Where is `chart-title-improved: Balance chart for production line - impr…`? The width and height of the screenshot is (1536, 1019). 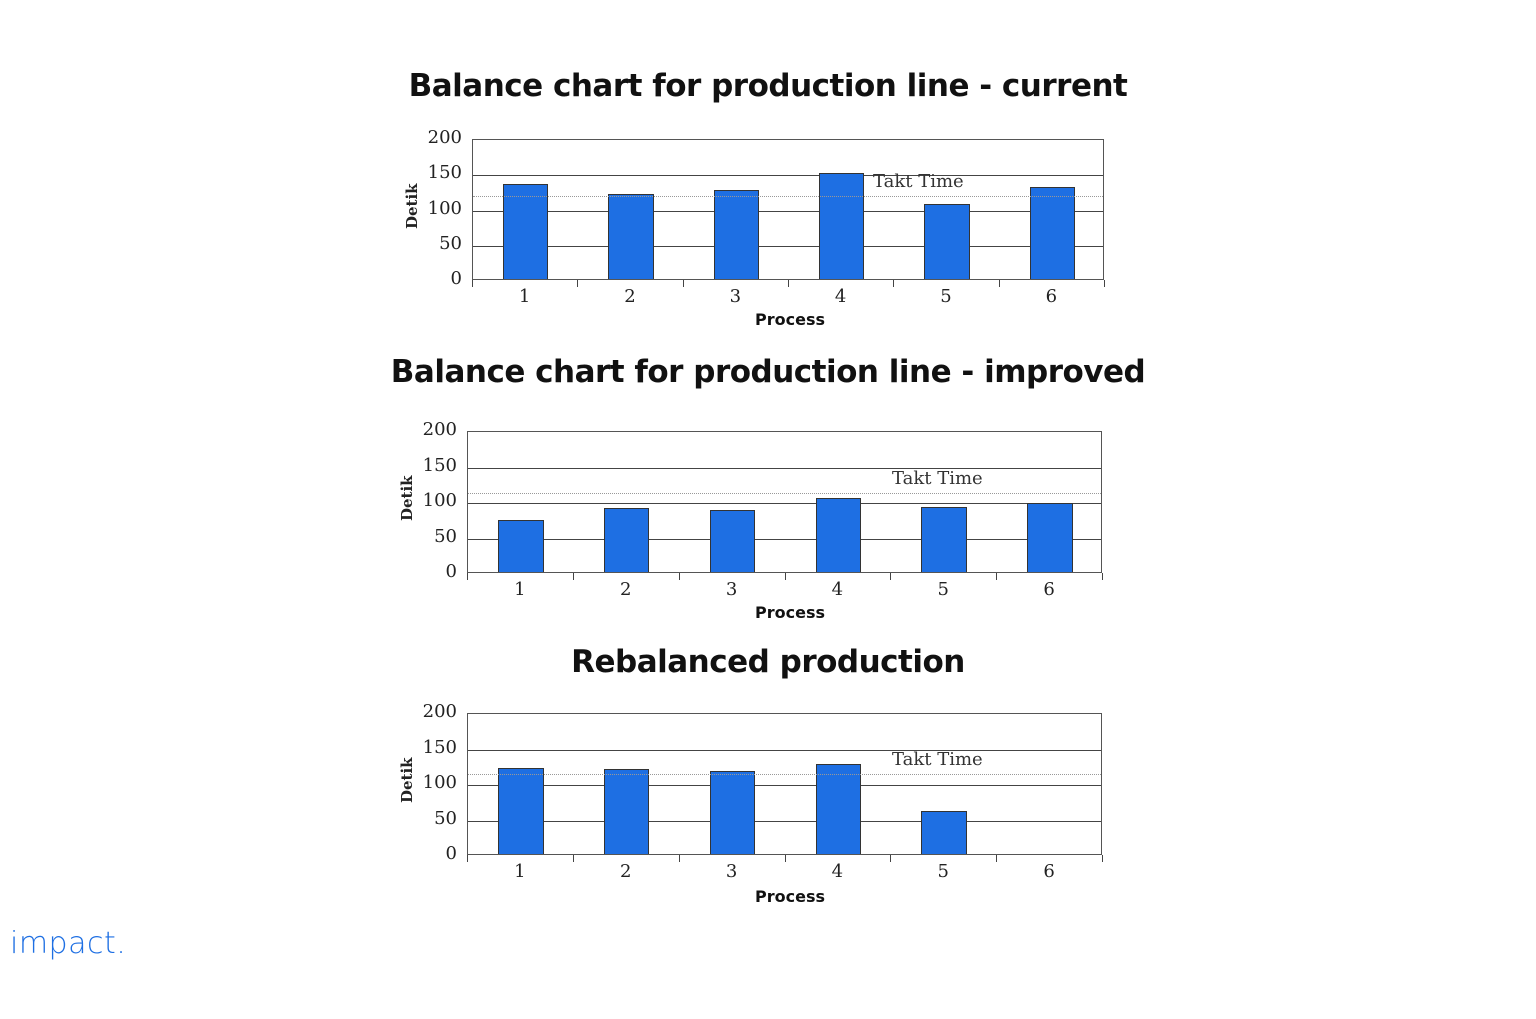
chart-title-improved: Balance chart for production line - impr… is located at coordinates (768, 372).